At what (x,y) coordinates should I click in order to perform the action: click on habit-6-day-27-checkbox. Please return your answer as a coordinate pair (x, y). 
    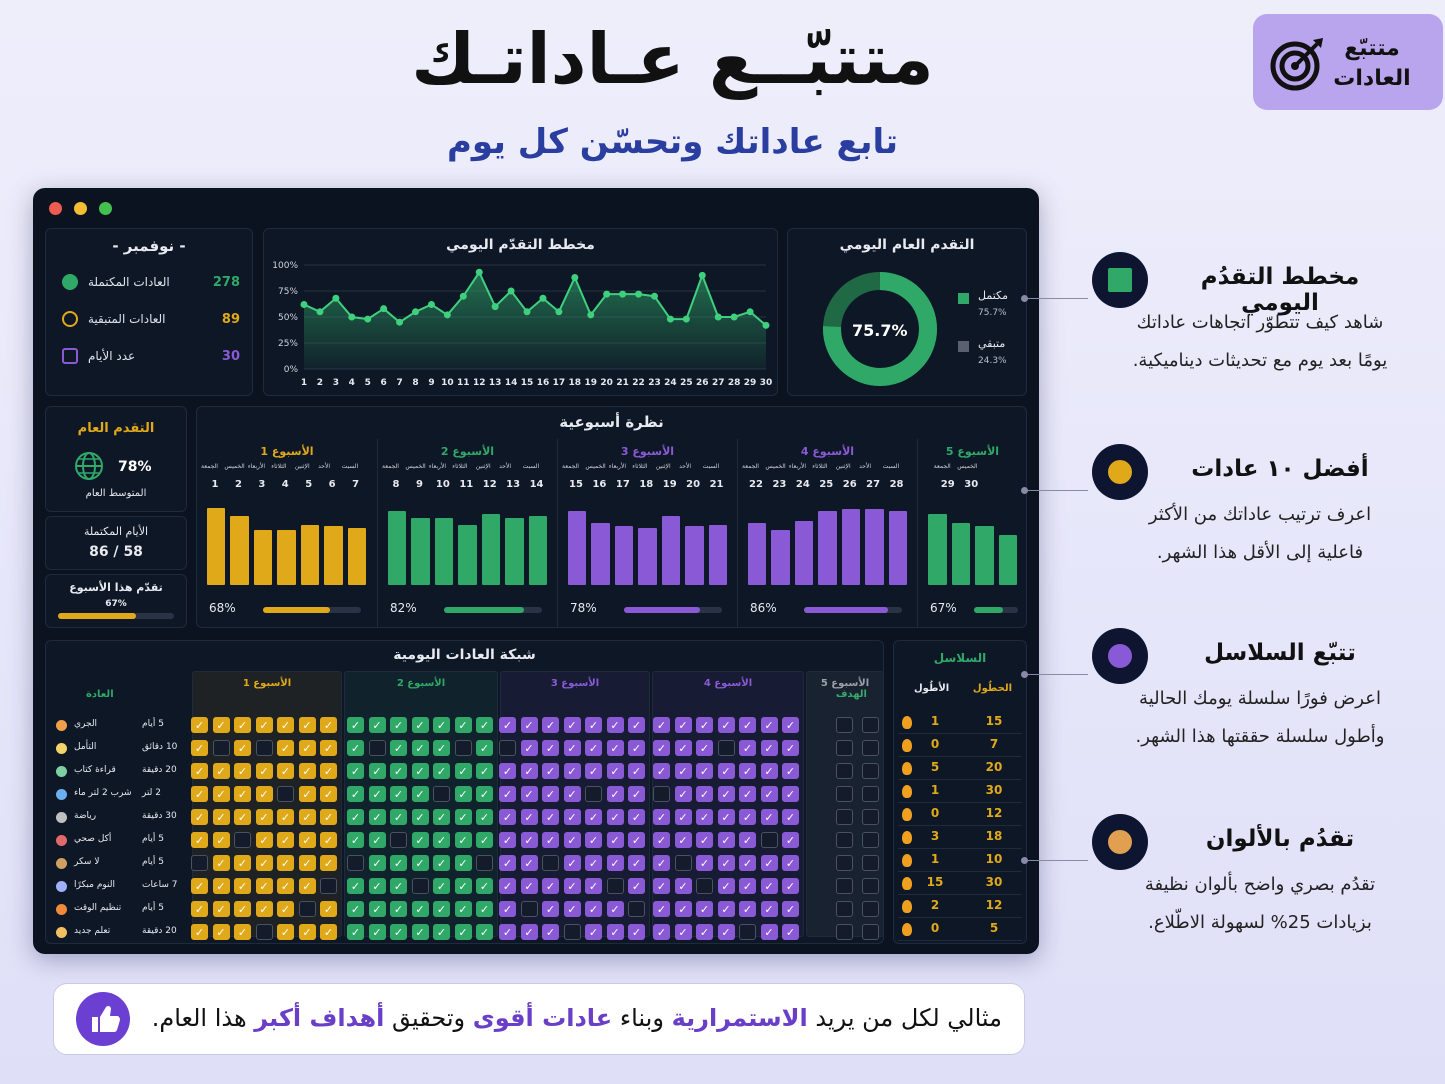
    Looking at the image, I should click on (683, 863).